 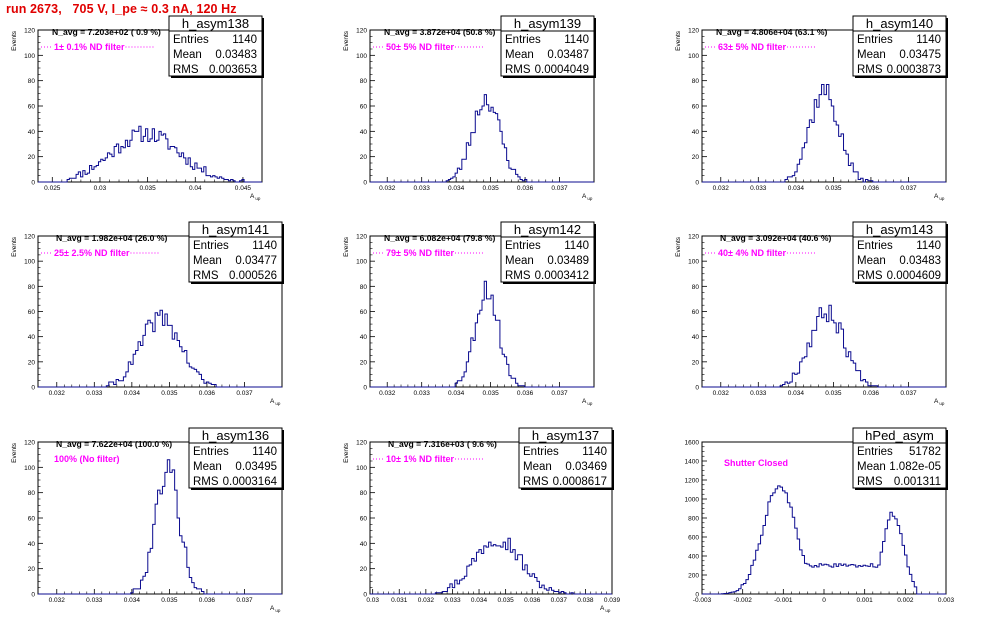 I want to click on y-tick-label: 1200, so click(x=692, y=481).